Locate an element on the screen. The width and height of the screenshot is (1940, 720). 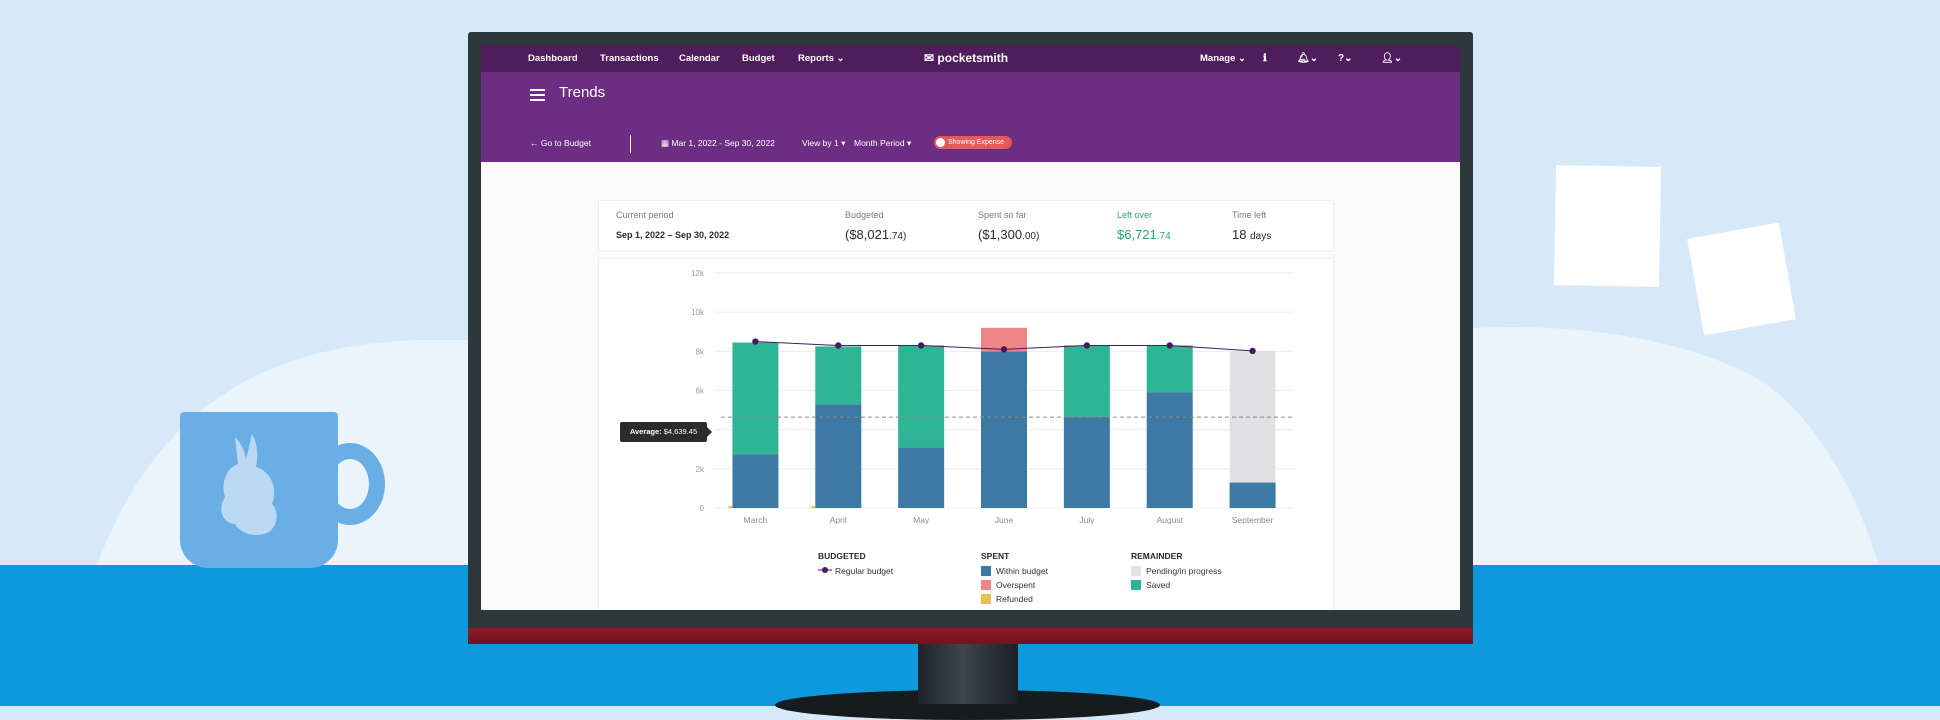
time-left-value: 18 days is located at coordinates (1251, 234).